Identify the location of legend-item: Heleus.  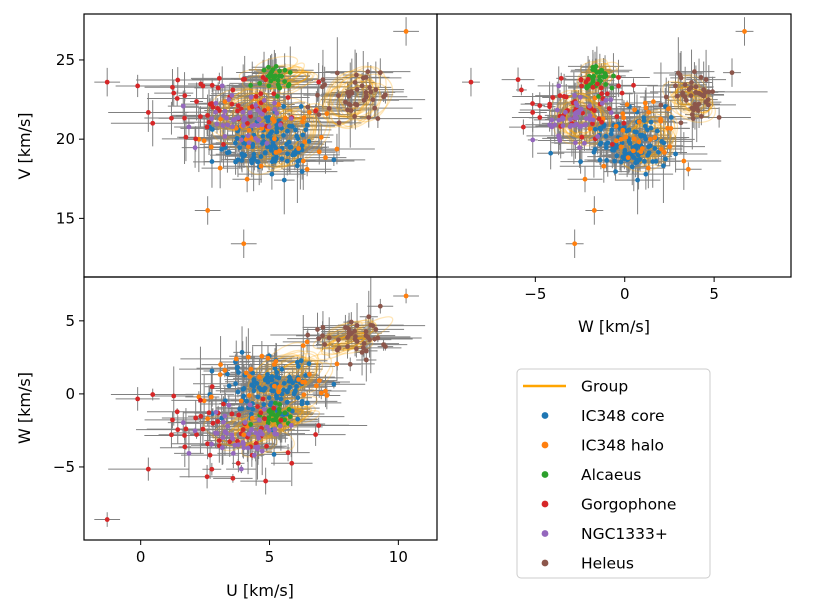
(587, 564).